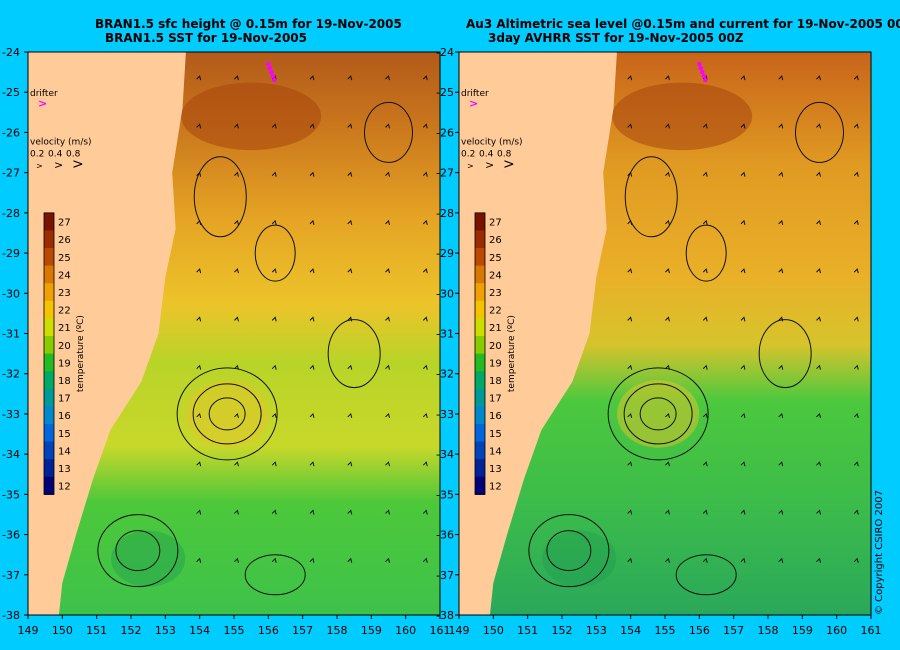  What do you see at coordinates (802, 630) in the screenshot?
I see `lon-tick-label: 159` at bounding box center [802, 630].